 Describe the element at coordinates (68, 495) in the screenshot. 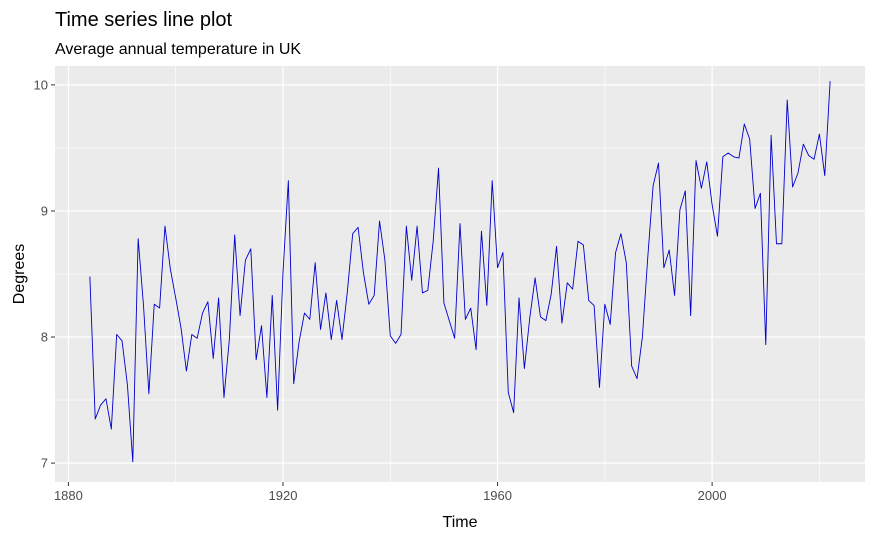

I see `x-tick-label: 1880` at that location.